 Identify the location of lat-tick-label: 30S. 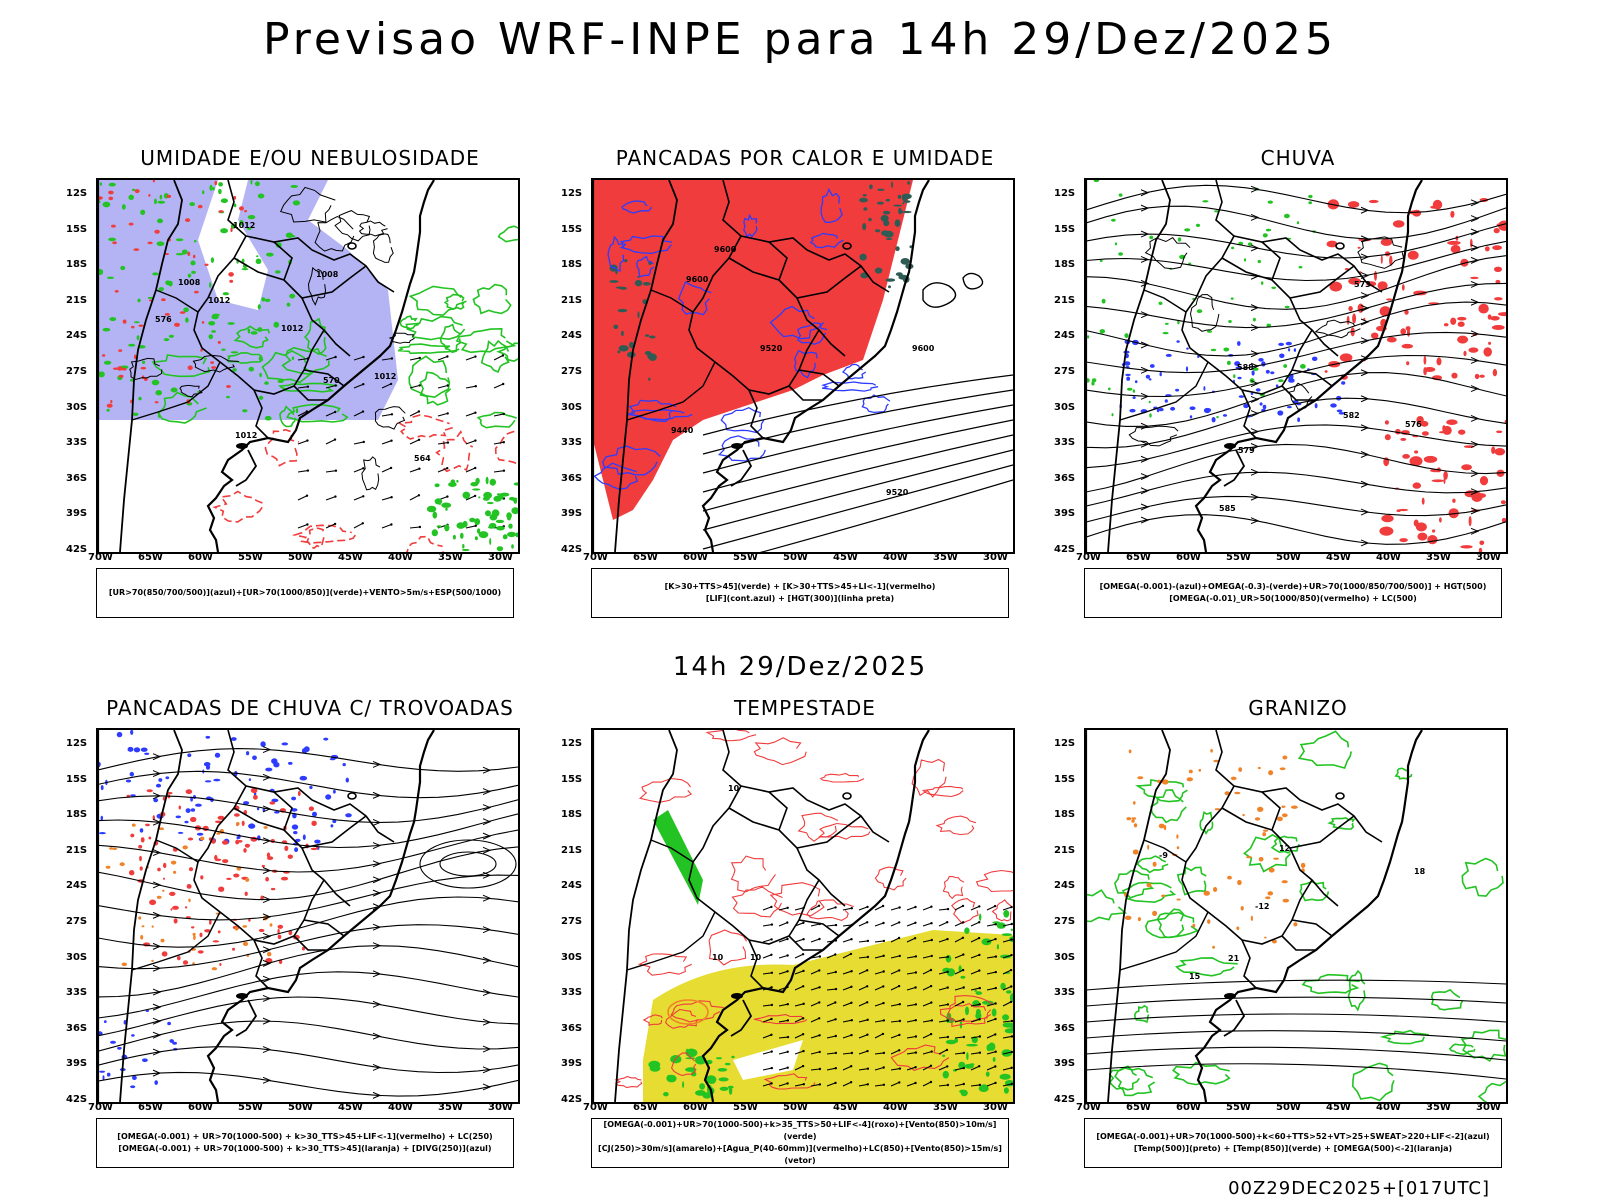
(572, 407).